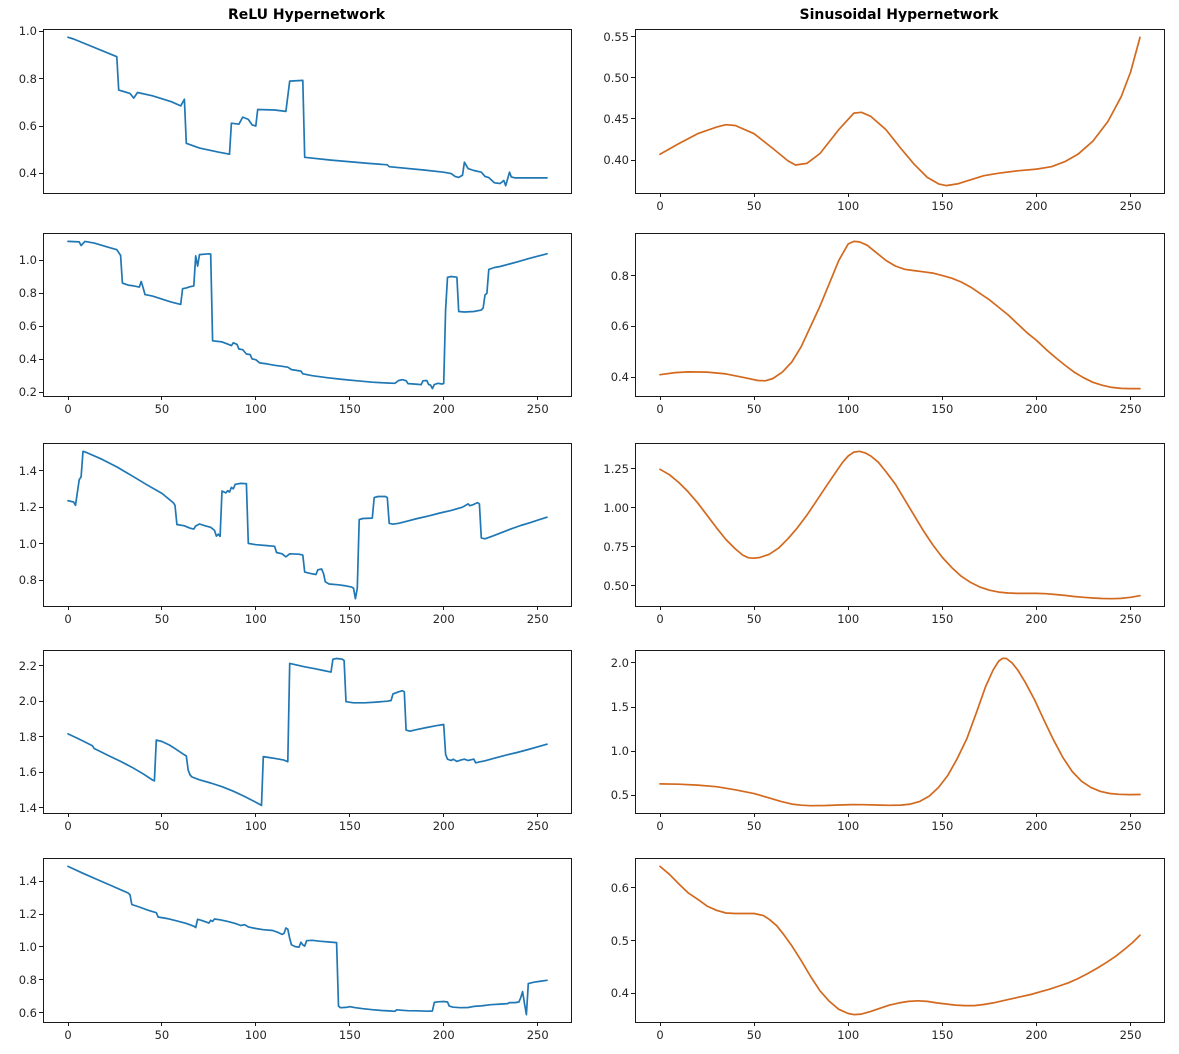 Image resolution: width=1179 pixels, height=1054 pixels. What do you see at coordinates (306, 15) in the screenshot?
I see `left-column-title: ReLU Hypernetwork` at bounding box center [306, 15].